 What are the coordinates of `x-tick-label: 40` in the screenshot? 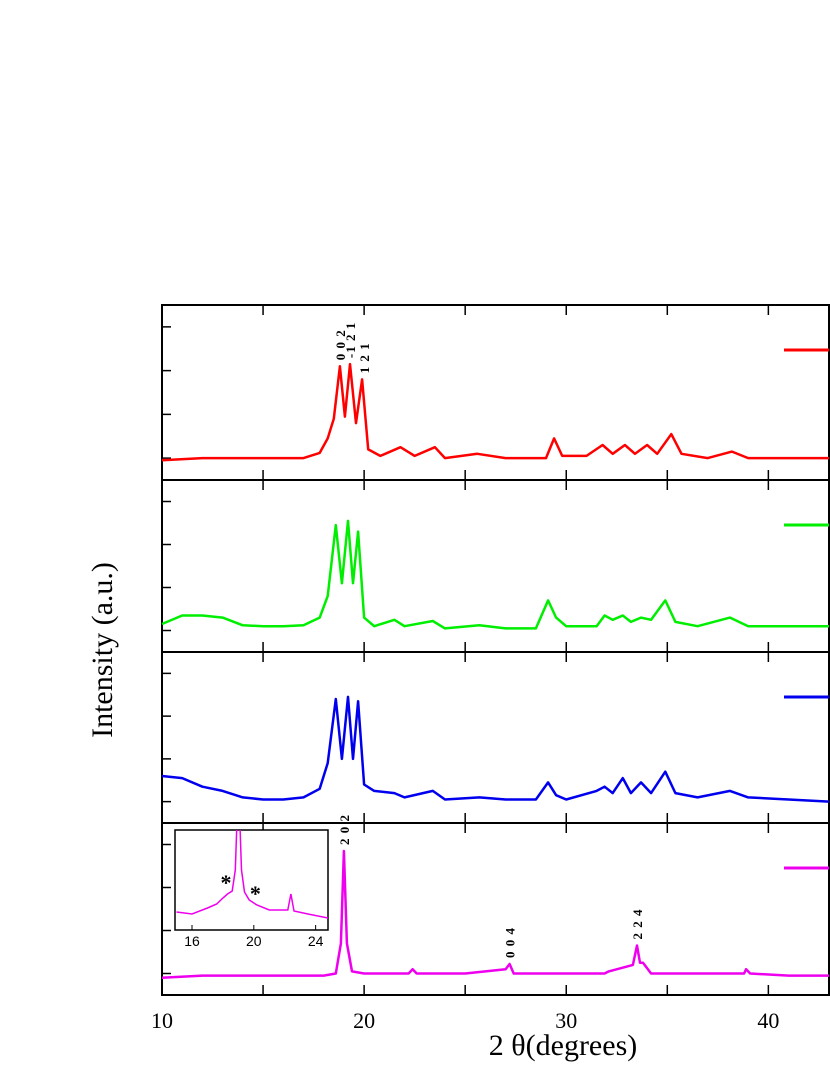 It's located at (768, 1020).